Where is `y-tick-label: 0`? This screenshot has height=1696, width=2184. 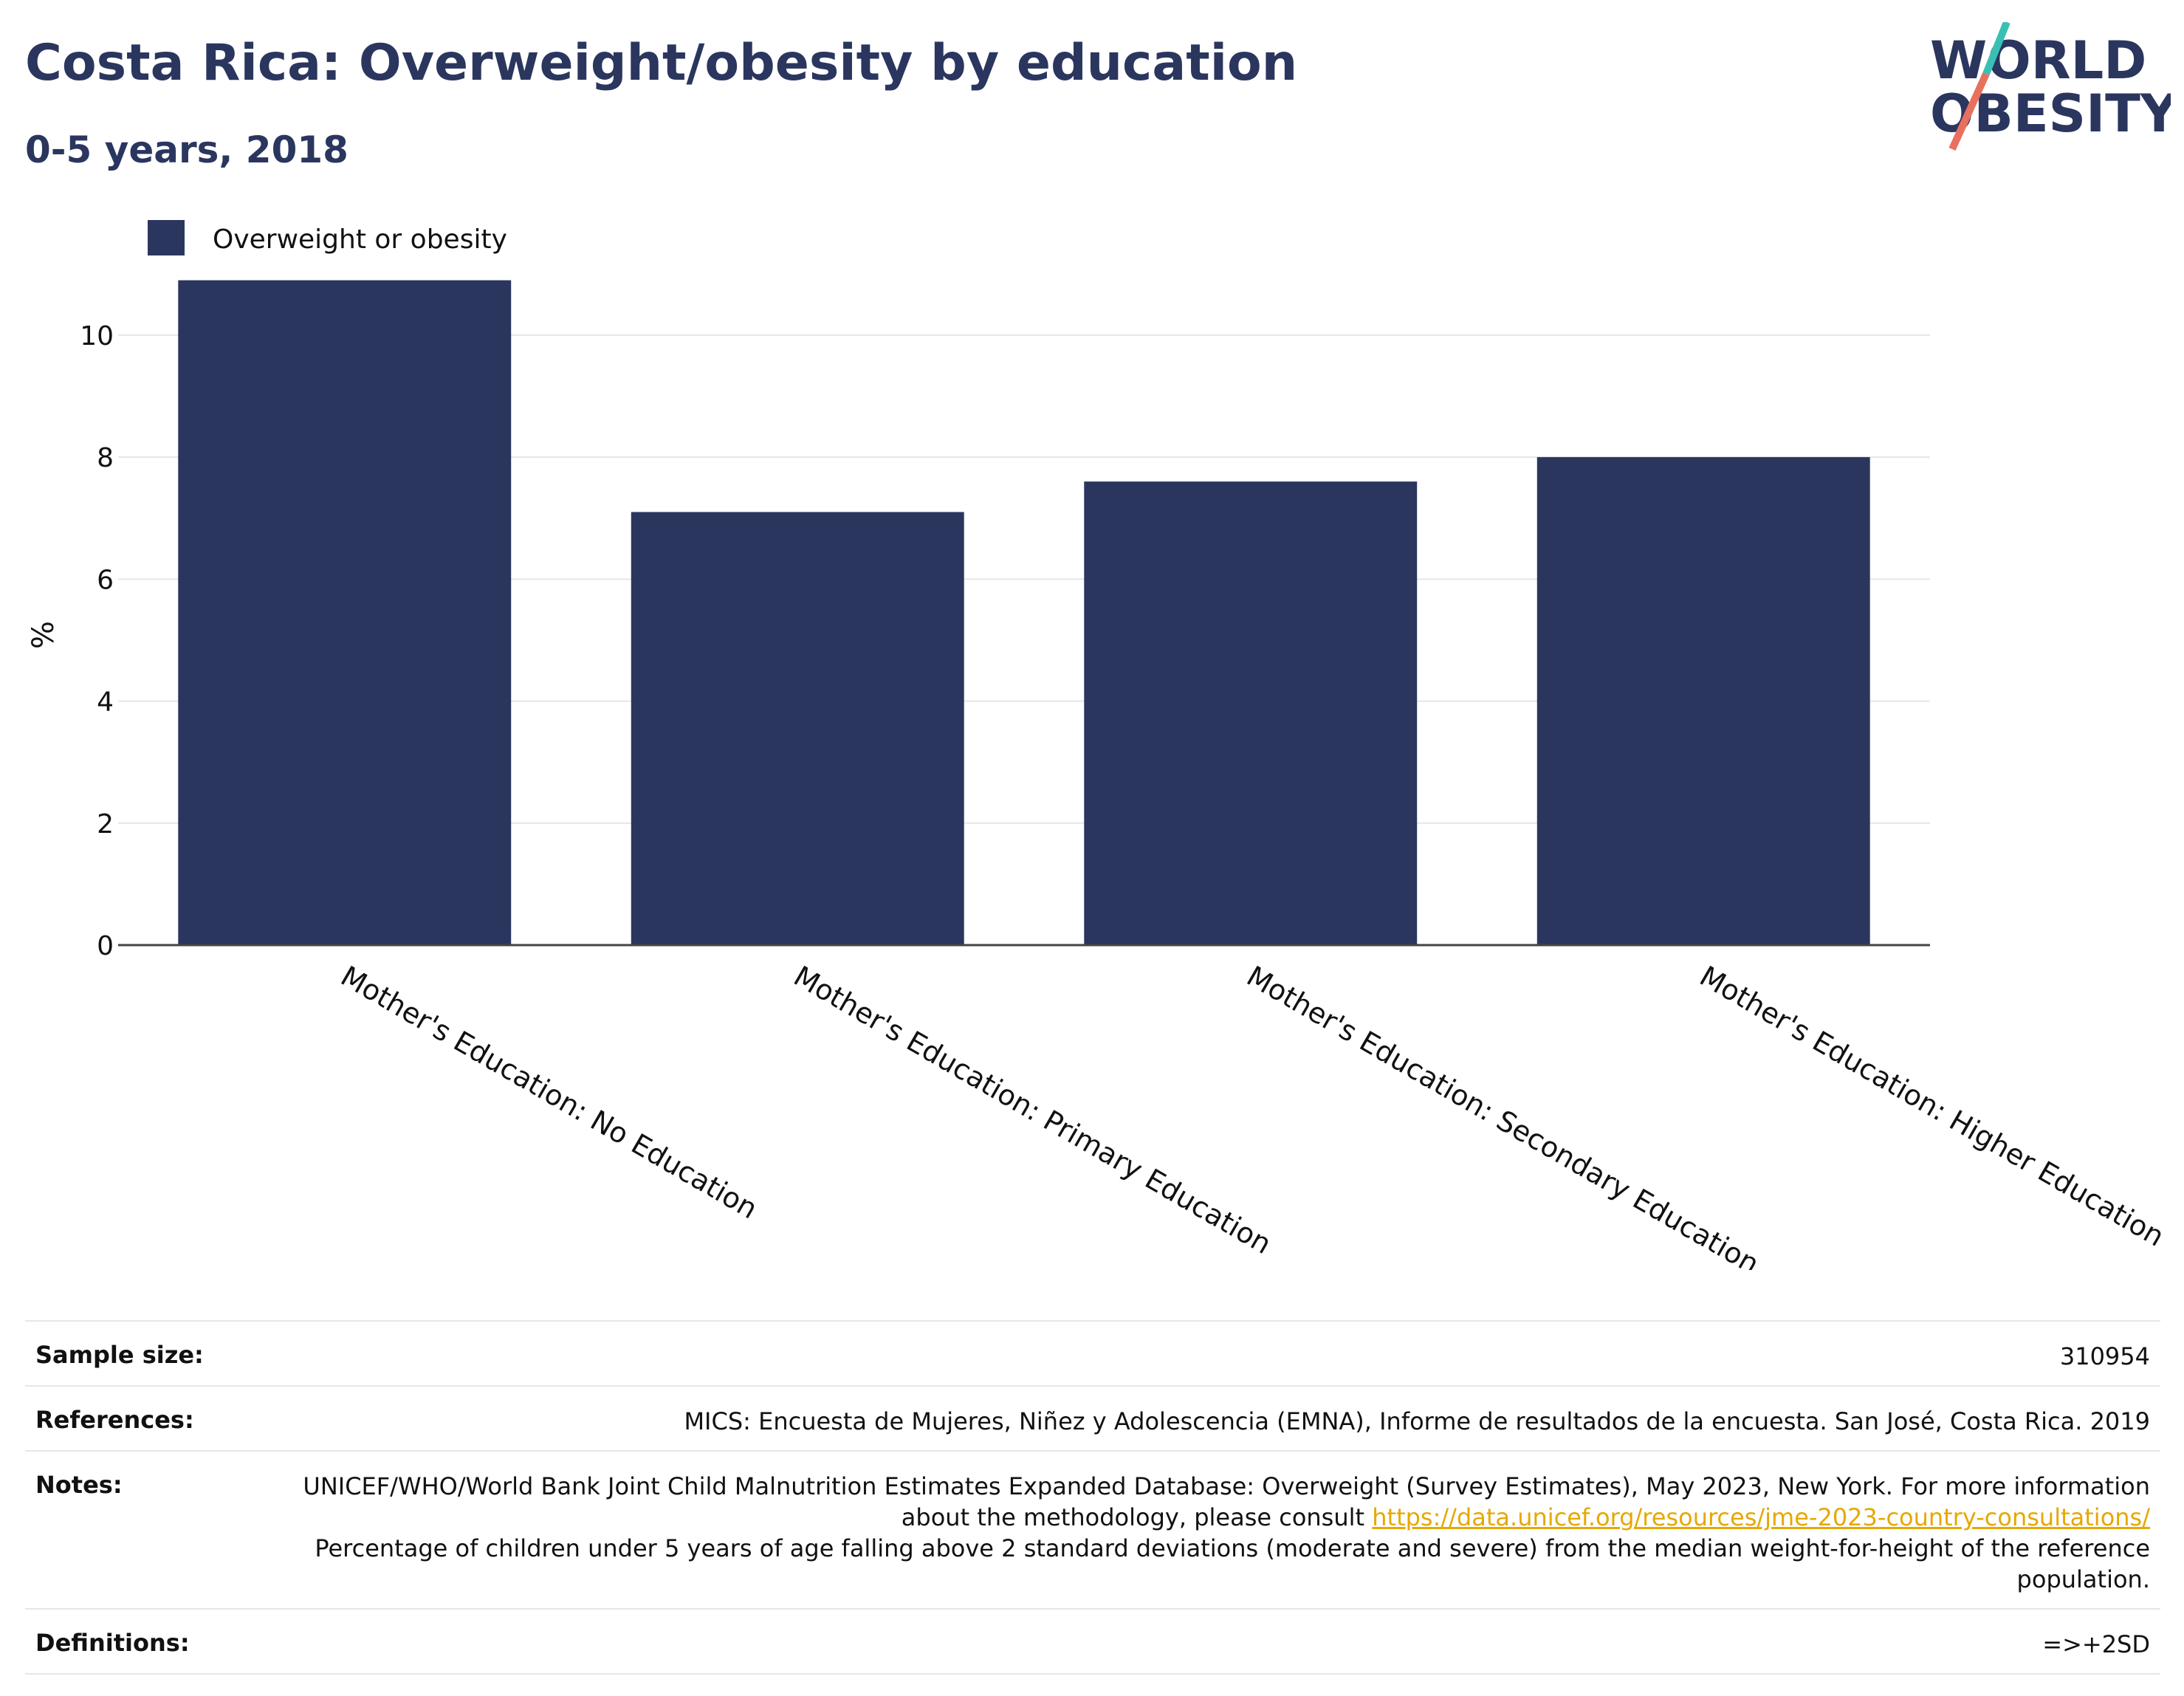
y-tick-label: 0 is located at coordinates (105, 946).